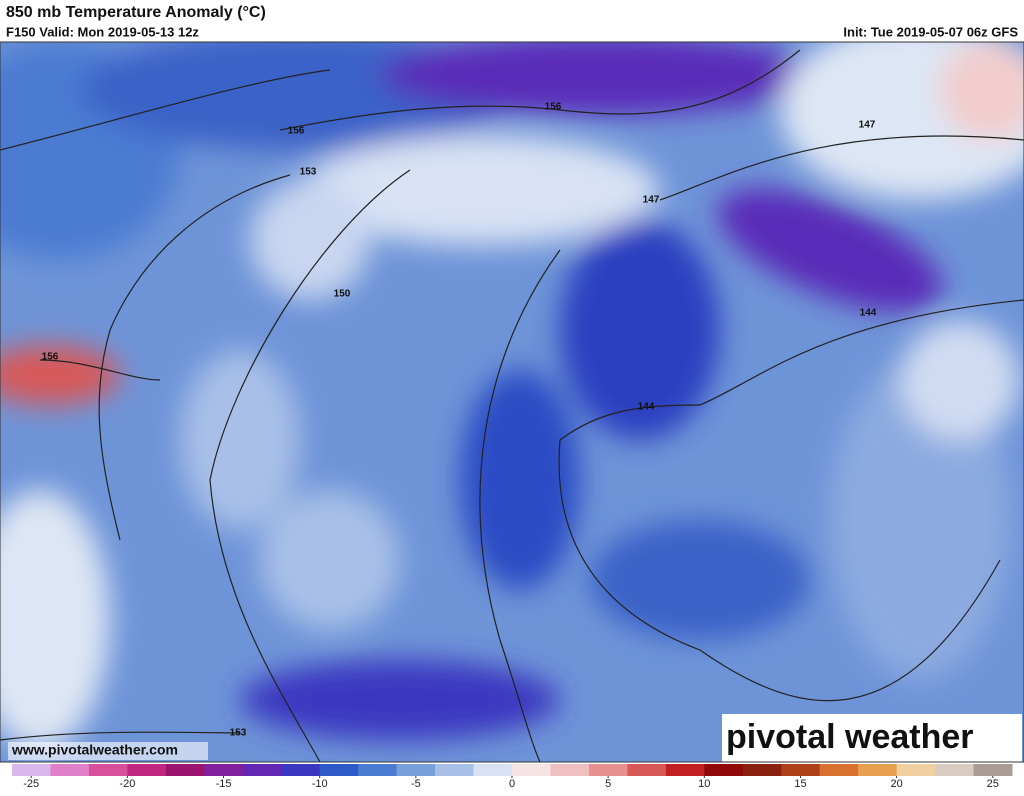 This screenshot has height=796, width=1024. I want to click on colorbar-tick-label: 15, so click(800, 784).